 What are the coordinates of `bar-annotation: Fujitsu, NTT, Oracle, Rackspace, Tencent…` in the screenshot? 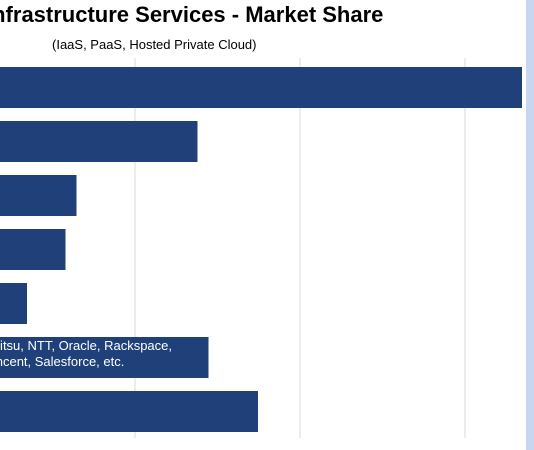 It's located at (86, 354).